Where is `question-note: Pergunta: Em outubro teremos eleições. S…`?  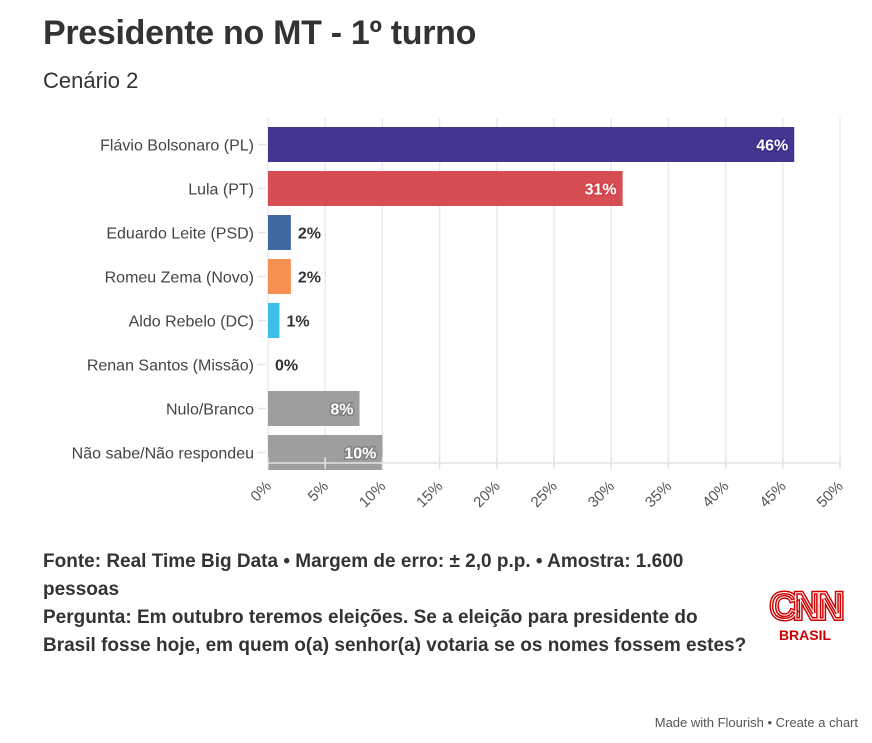
question-note: Pergunta: Em outubro teremos eleições. S… is located at coordinates (395, 631).